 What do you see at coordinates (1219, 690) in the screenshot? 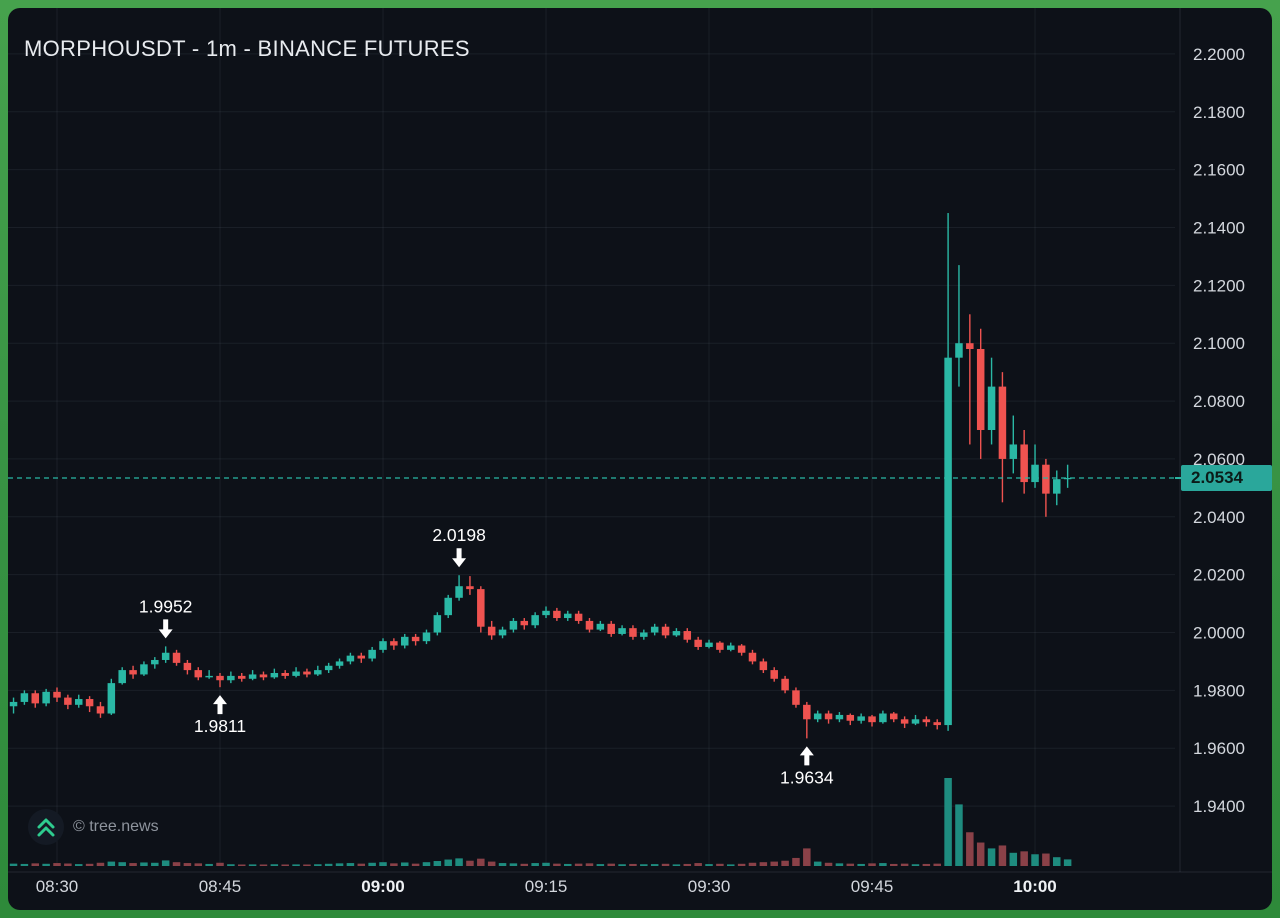
I see `price-axis-label: 1.9800` at bounding box center [1219, 690].